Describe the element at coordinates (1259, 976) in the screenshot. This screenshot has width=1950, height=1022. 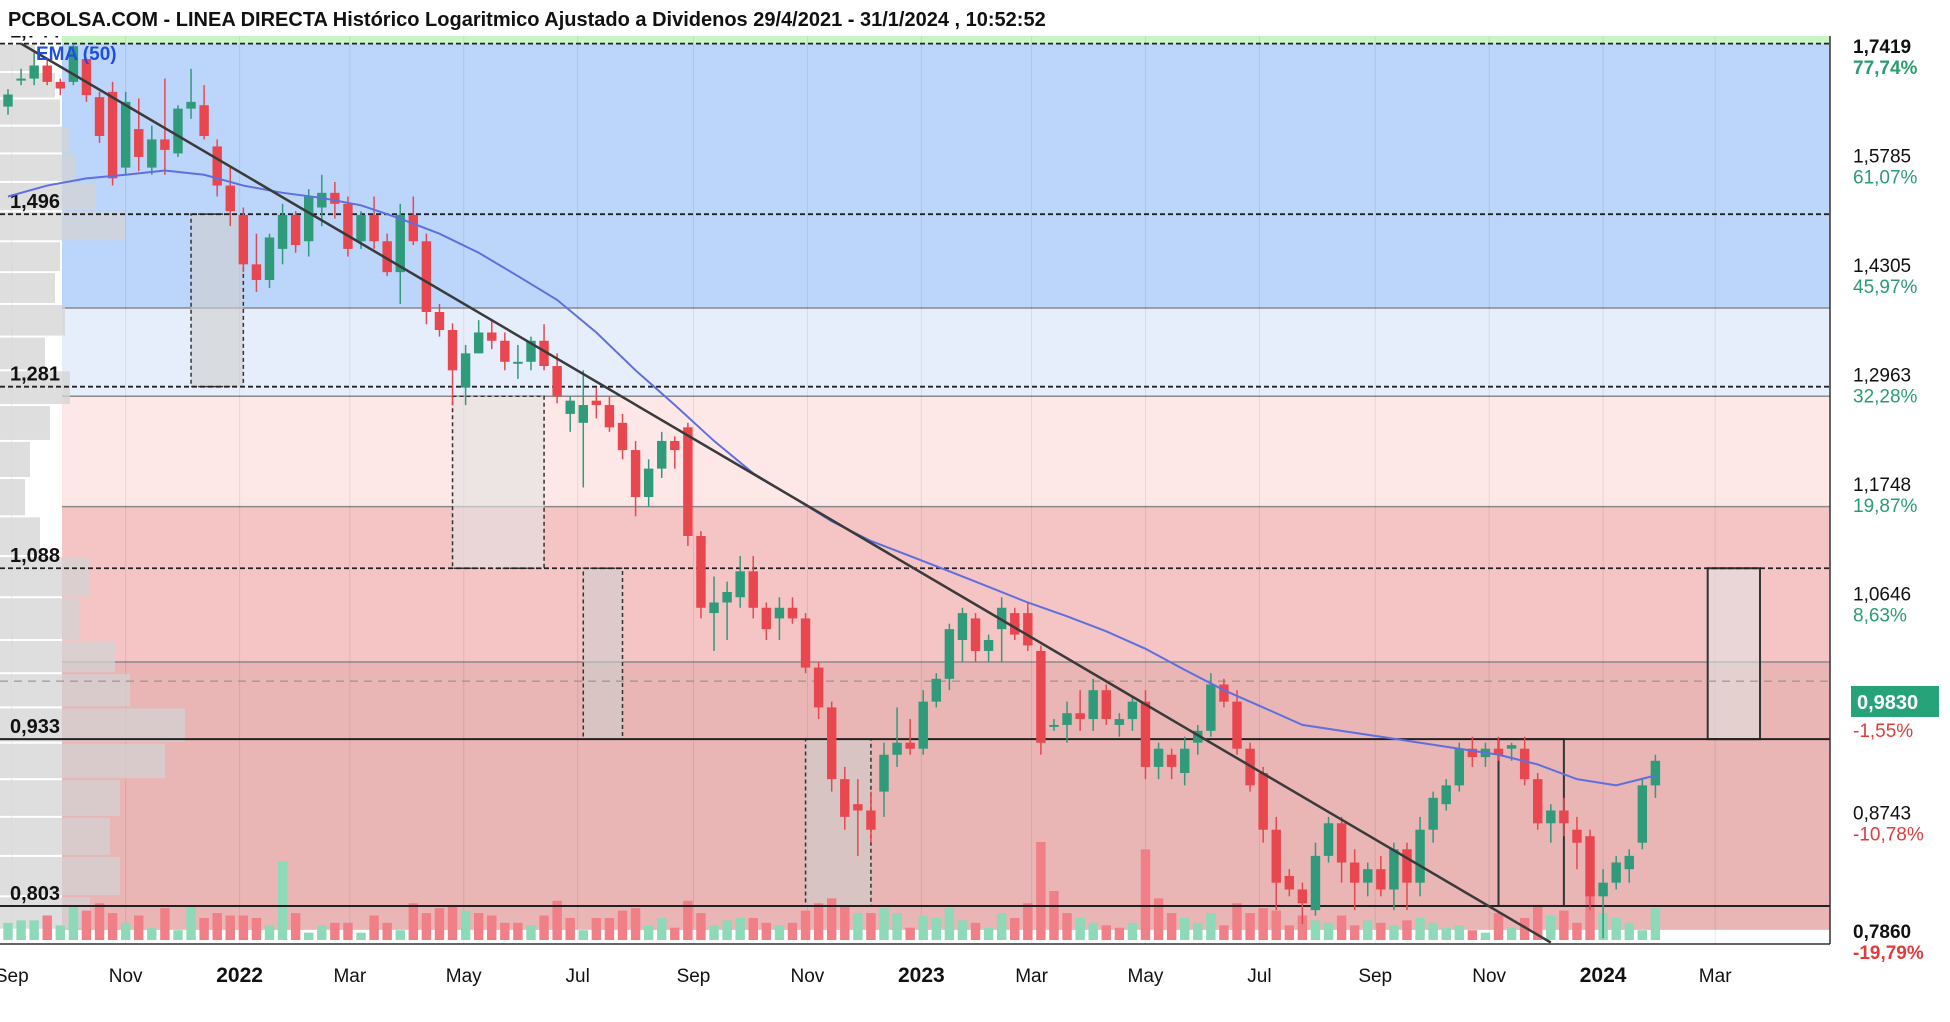
I see `x-tick-label-11: Jul` at that location.